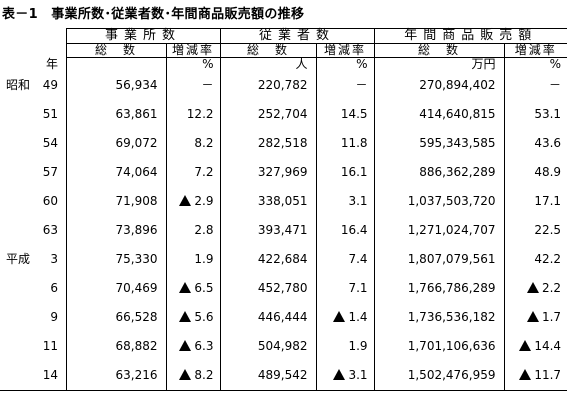  What do you see at coordinates (535, 143) in the screenshot?
I see `sales-rate-cell: 43.6` at bounding box center [535, 143].